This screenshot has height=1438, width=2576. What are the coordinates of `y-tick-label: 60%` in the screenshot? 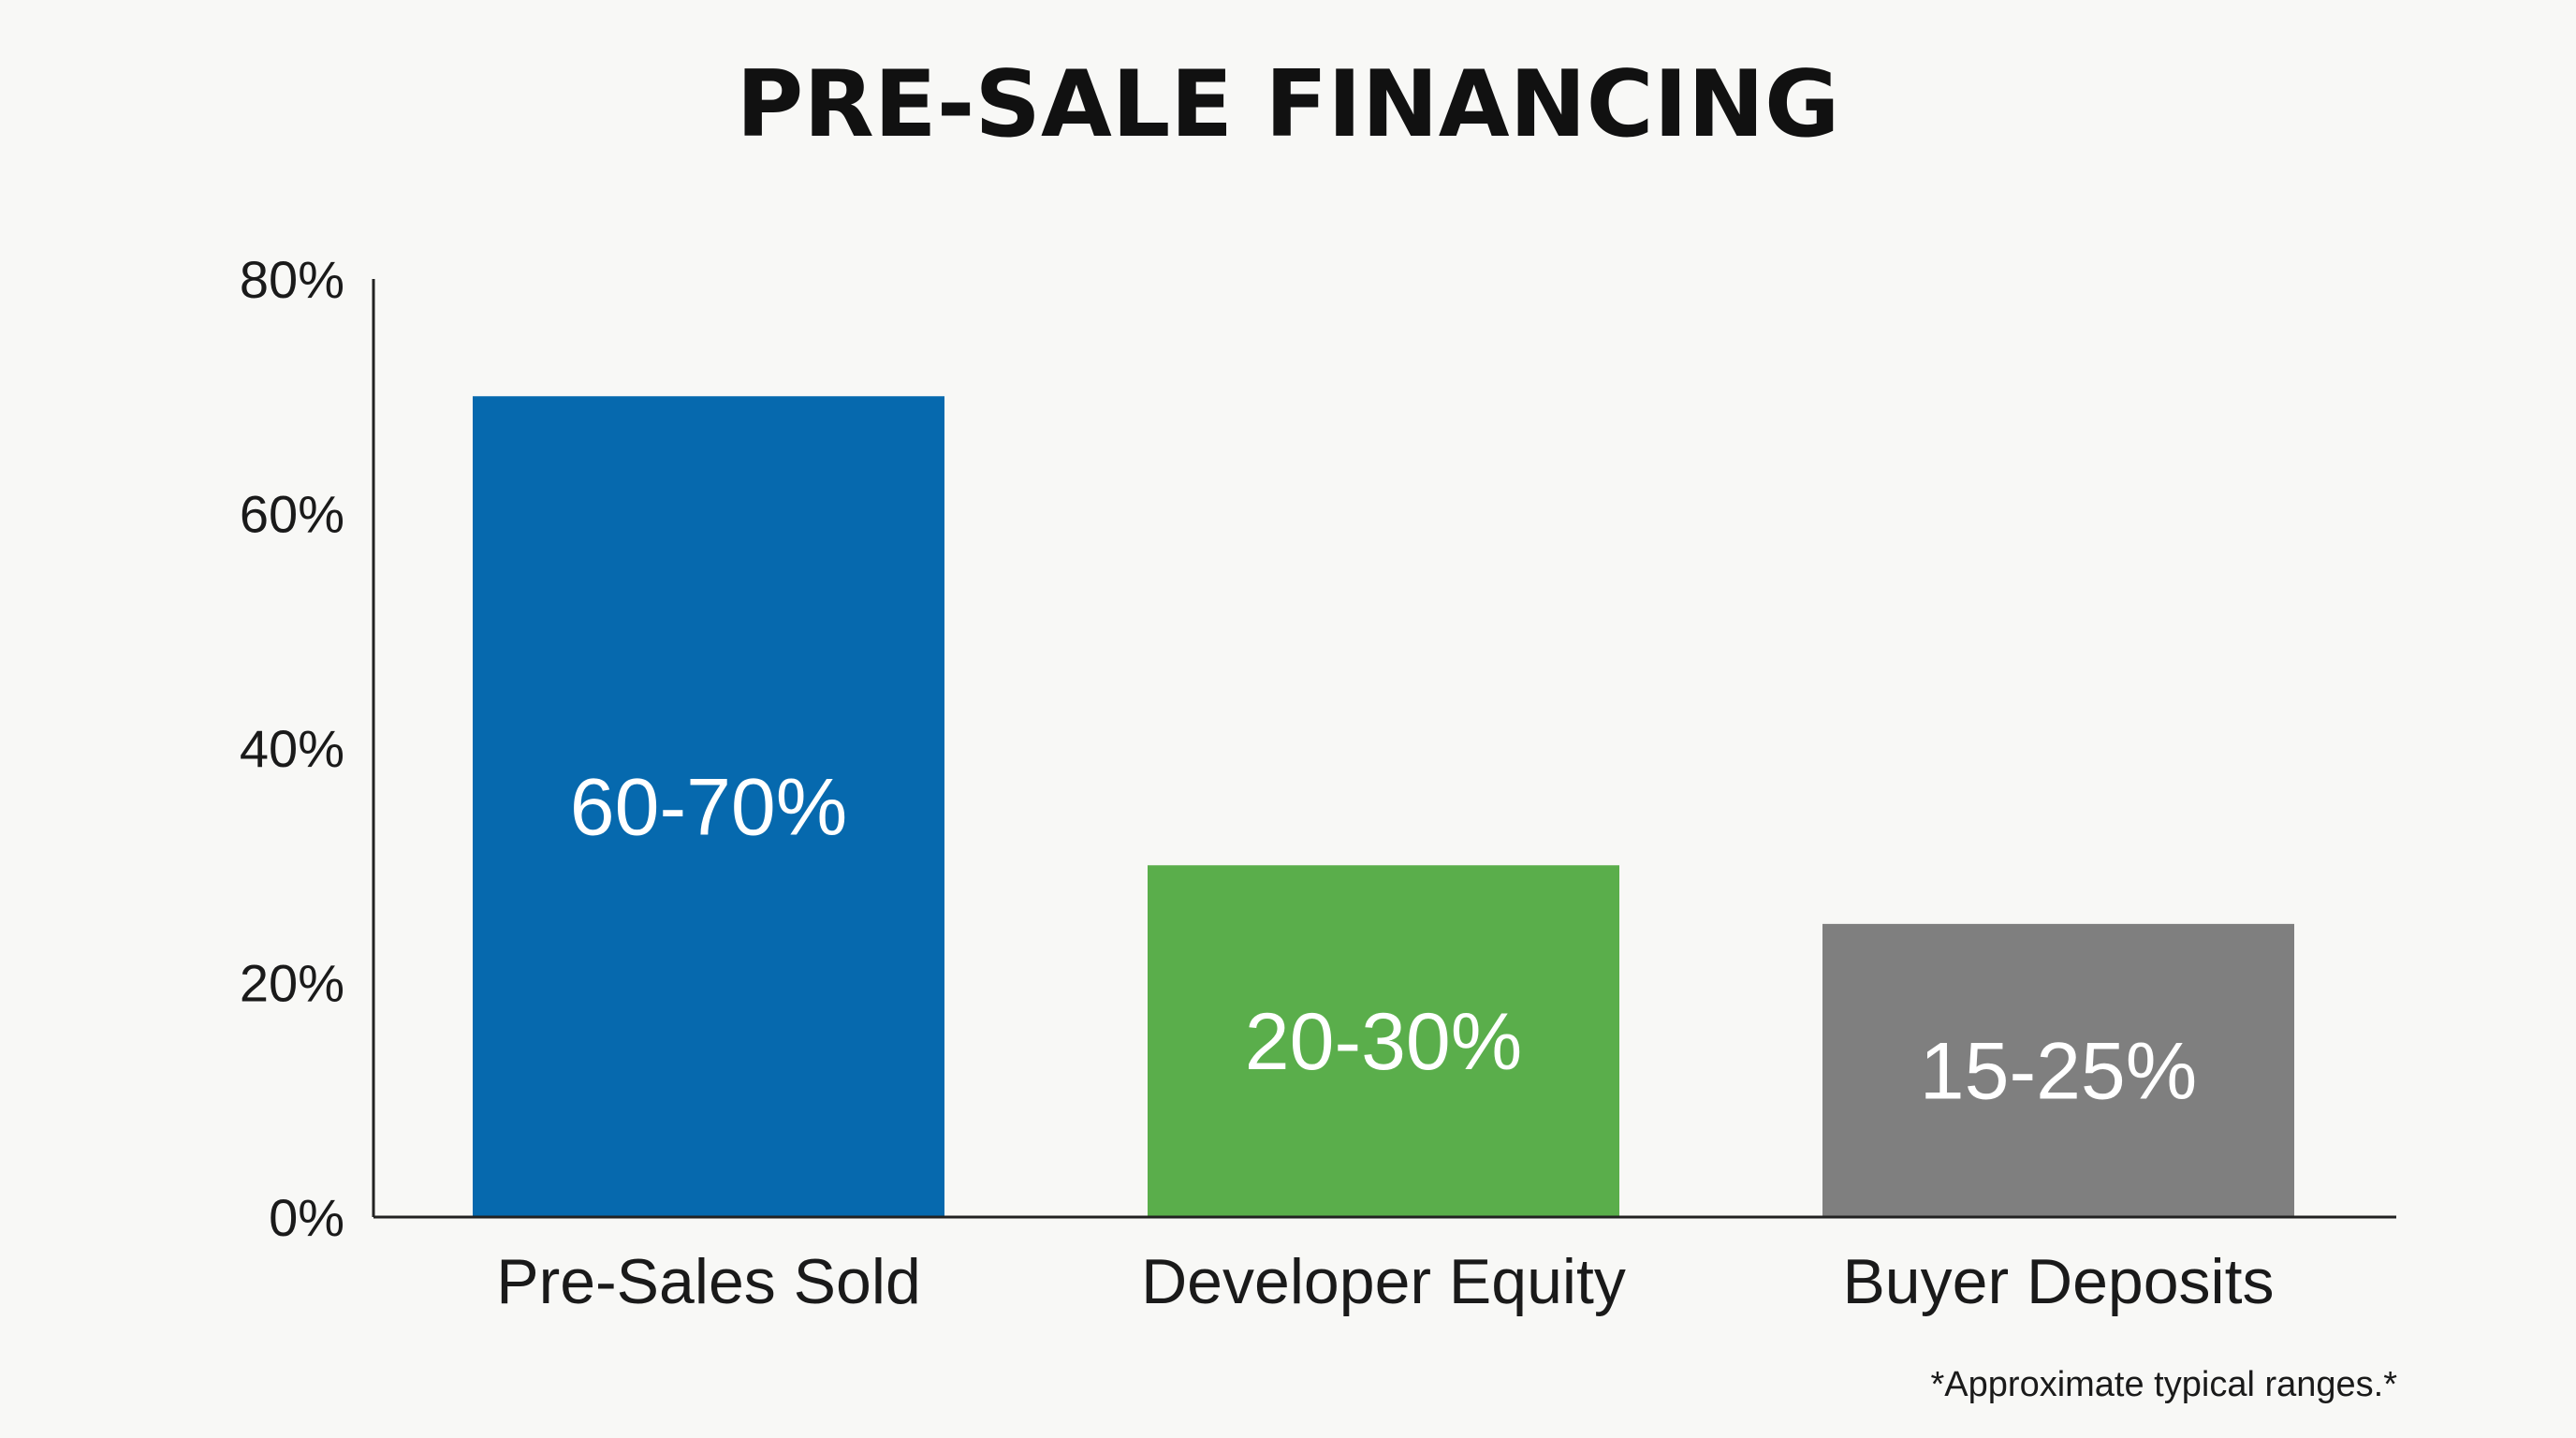 It's located at (292, 514).